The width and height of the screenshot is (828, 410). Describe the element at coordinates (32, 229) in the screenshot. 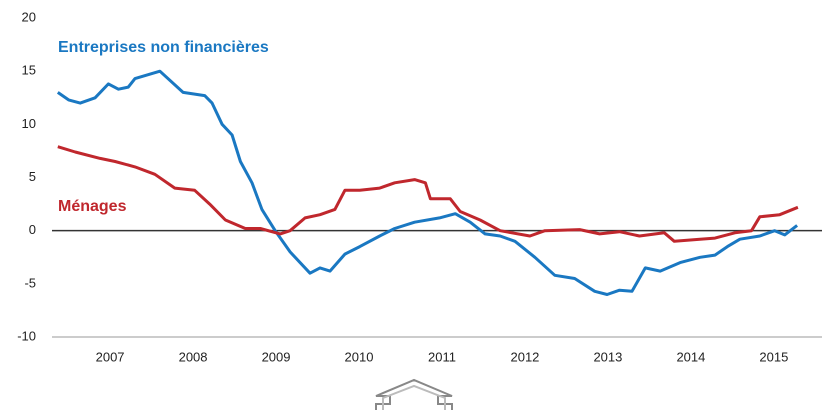

I see `y-tick-label: 0` at that location.